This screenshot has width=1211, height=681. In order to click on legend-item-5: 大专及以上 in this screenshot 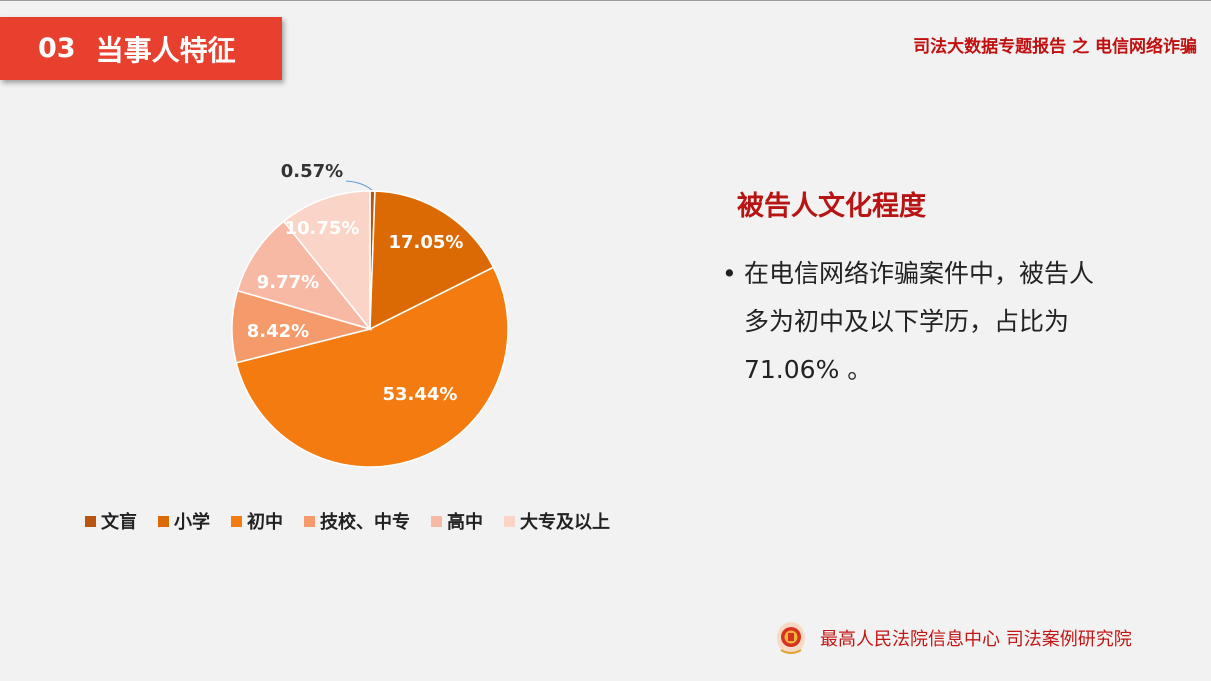, I will do `click(557, 521)`.